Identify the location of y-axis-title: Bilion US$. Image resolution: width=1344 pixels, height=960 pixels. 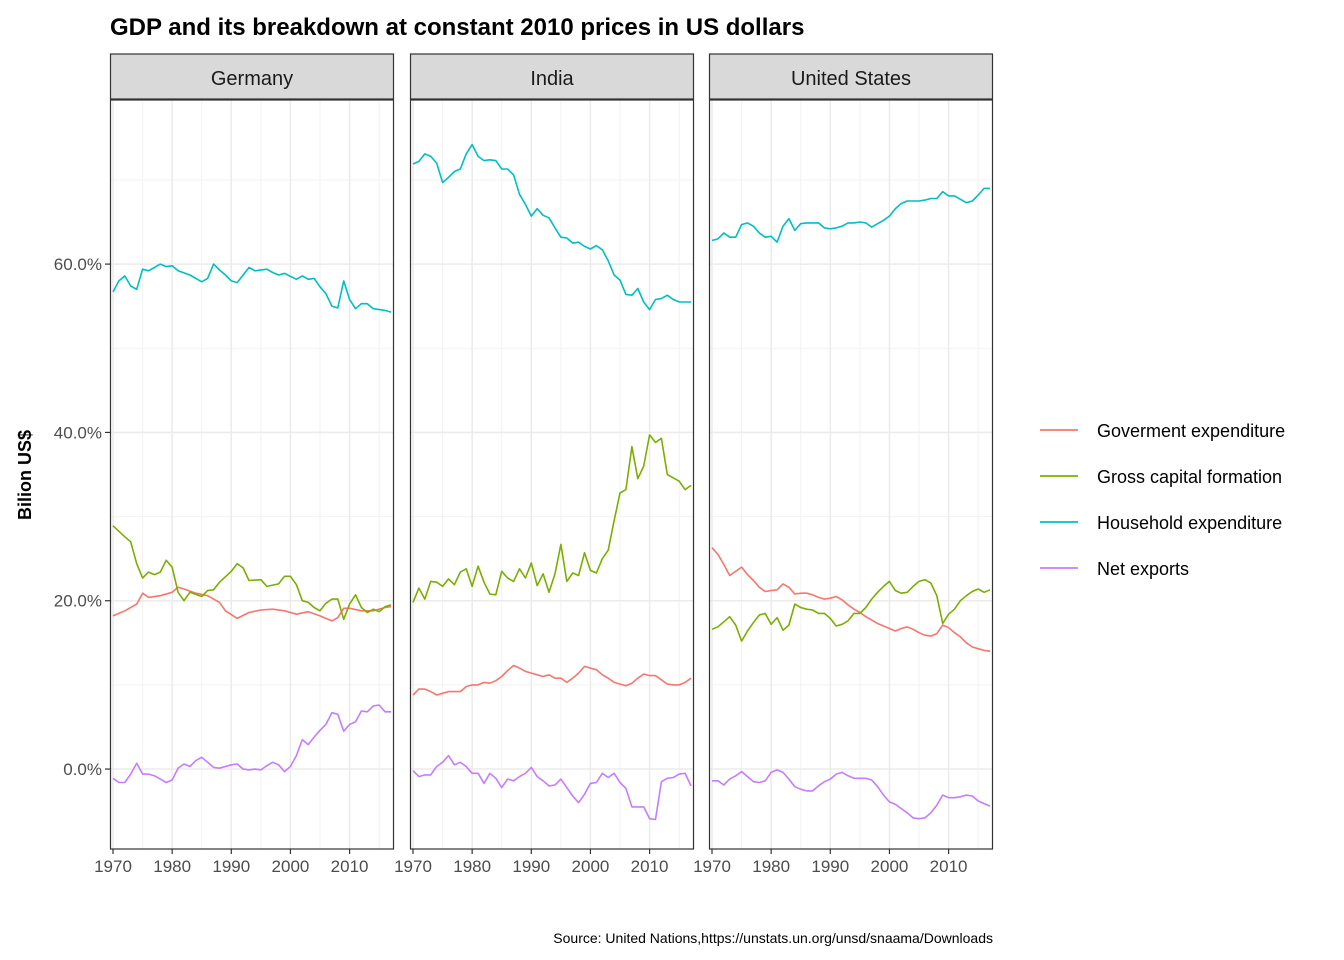
(25, 475).